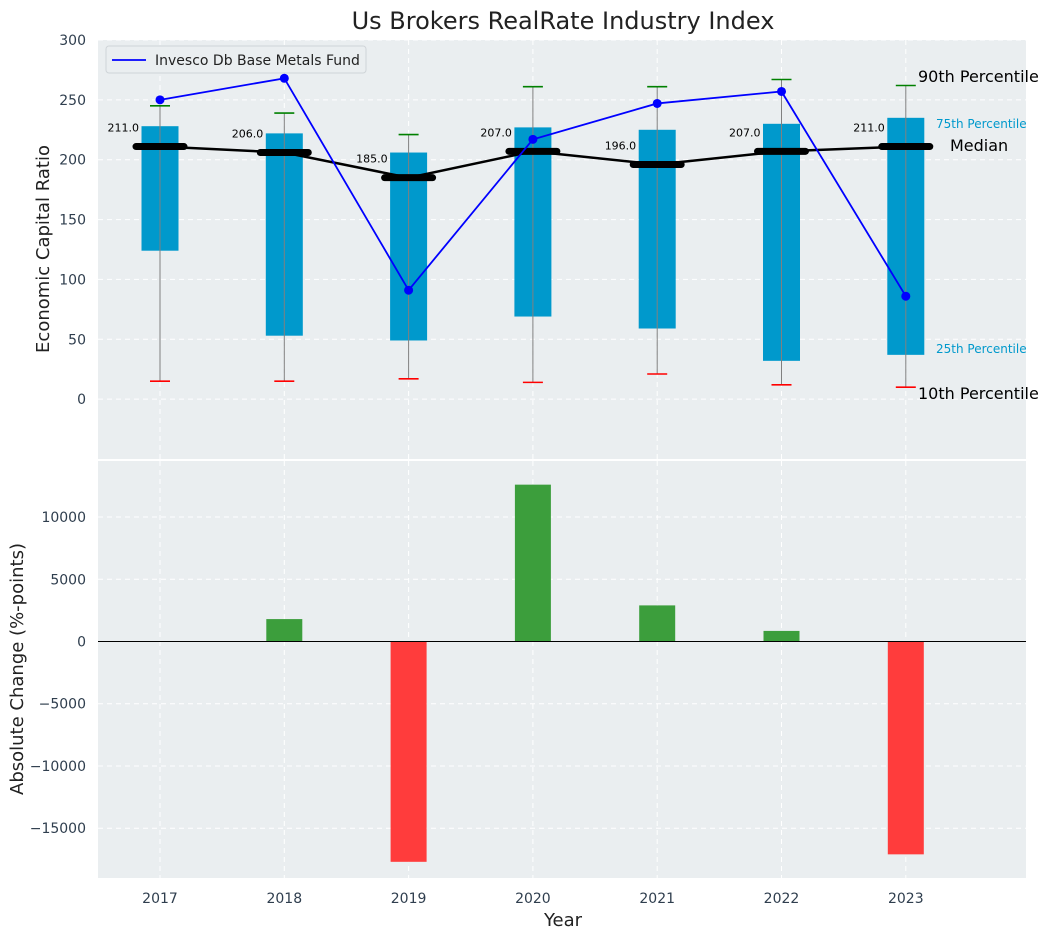  Describe the element at coordinates (906, 899) in the screenshot. I see `x-tick-label: 2023` at that location.